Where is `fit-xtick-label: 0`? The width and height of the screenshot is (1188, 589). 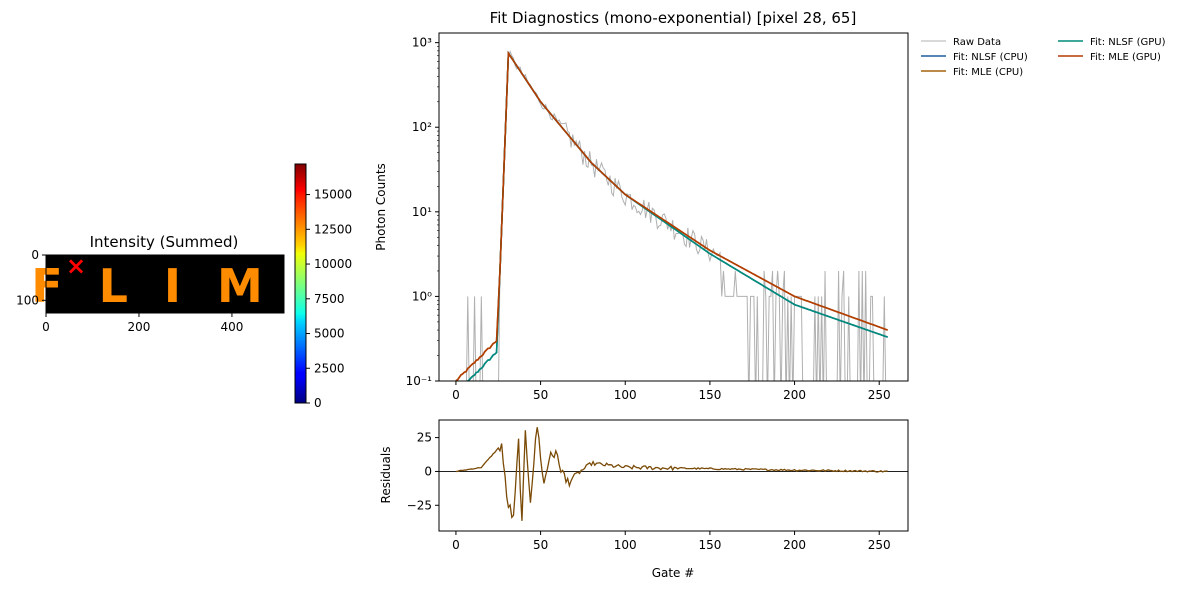
fit-xtick-label: 0 is located at coordinates (456, 395).